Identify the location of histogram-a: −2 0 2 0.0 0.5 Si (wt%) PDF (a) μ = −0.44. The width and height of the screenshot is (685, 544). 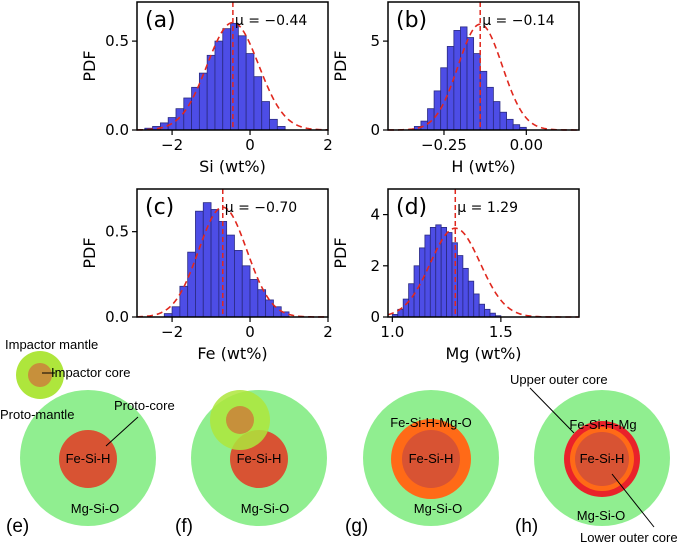
(206, 88).